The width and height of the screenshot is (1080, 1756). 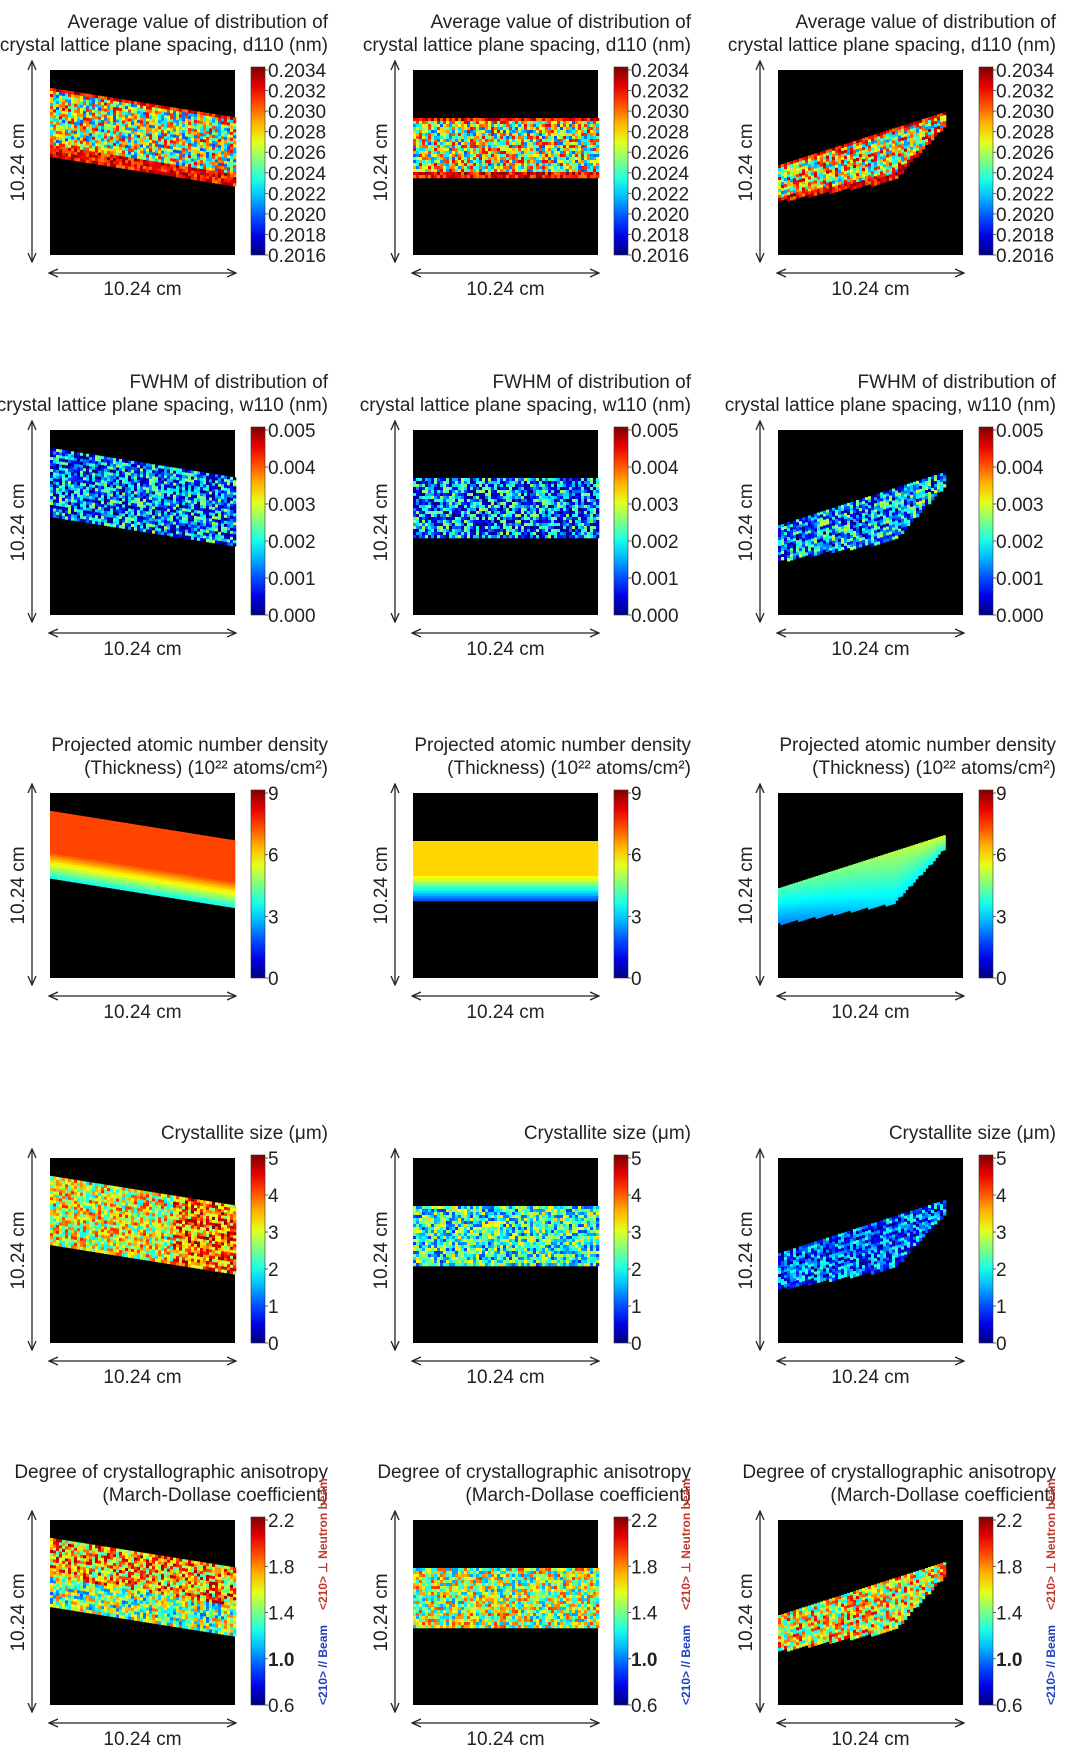 I want to click on colorbar-tick-label: 0.004, so click(x=292, y=468).